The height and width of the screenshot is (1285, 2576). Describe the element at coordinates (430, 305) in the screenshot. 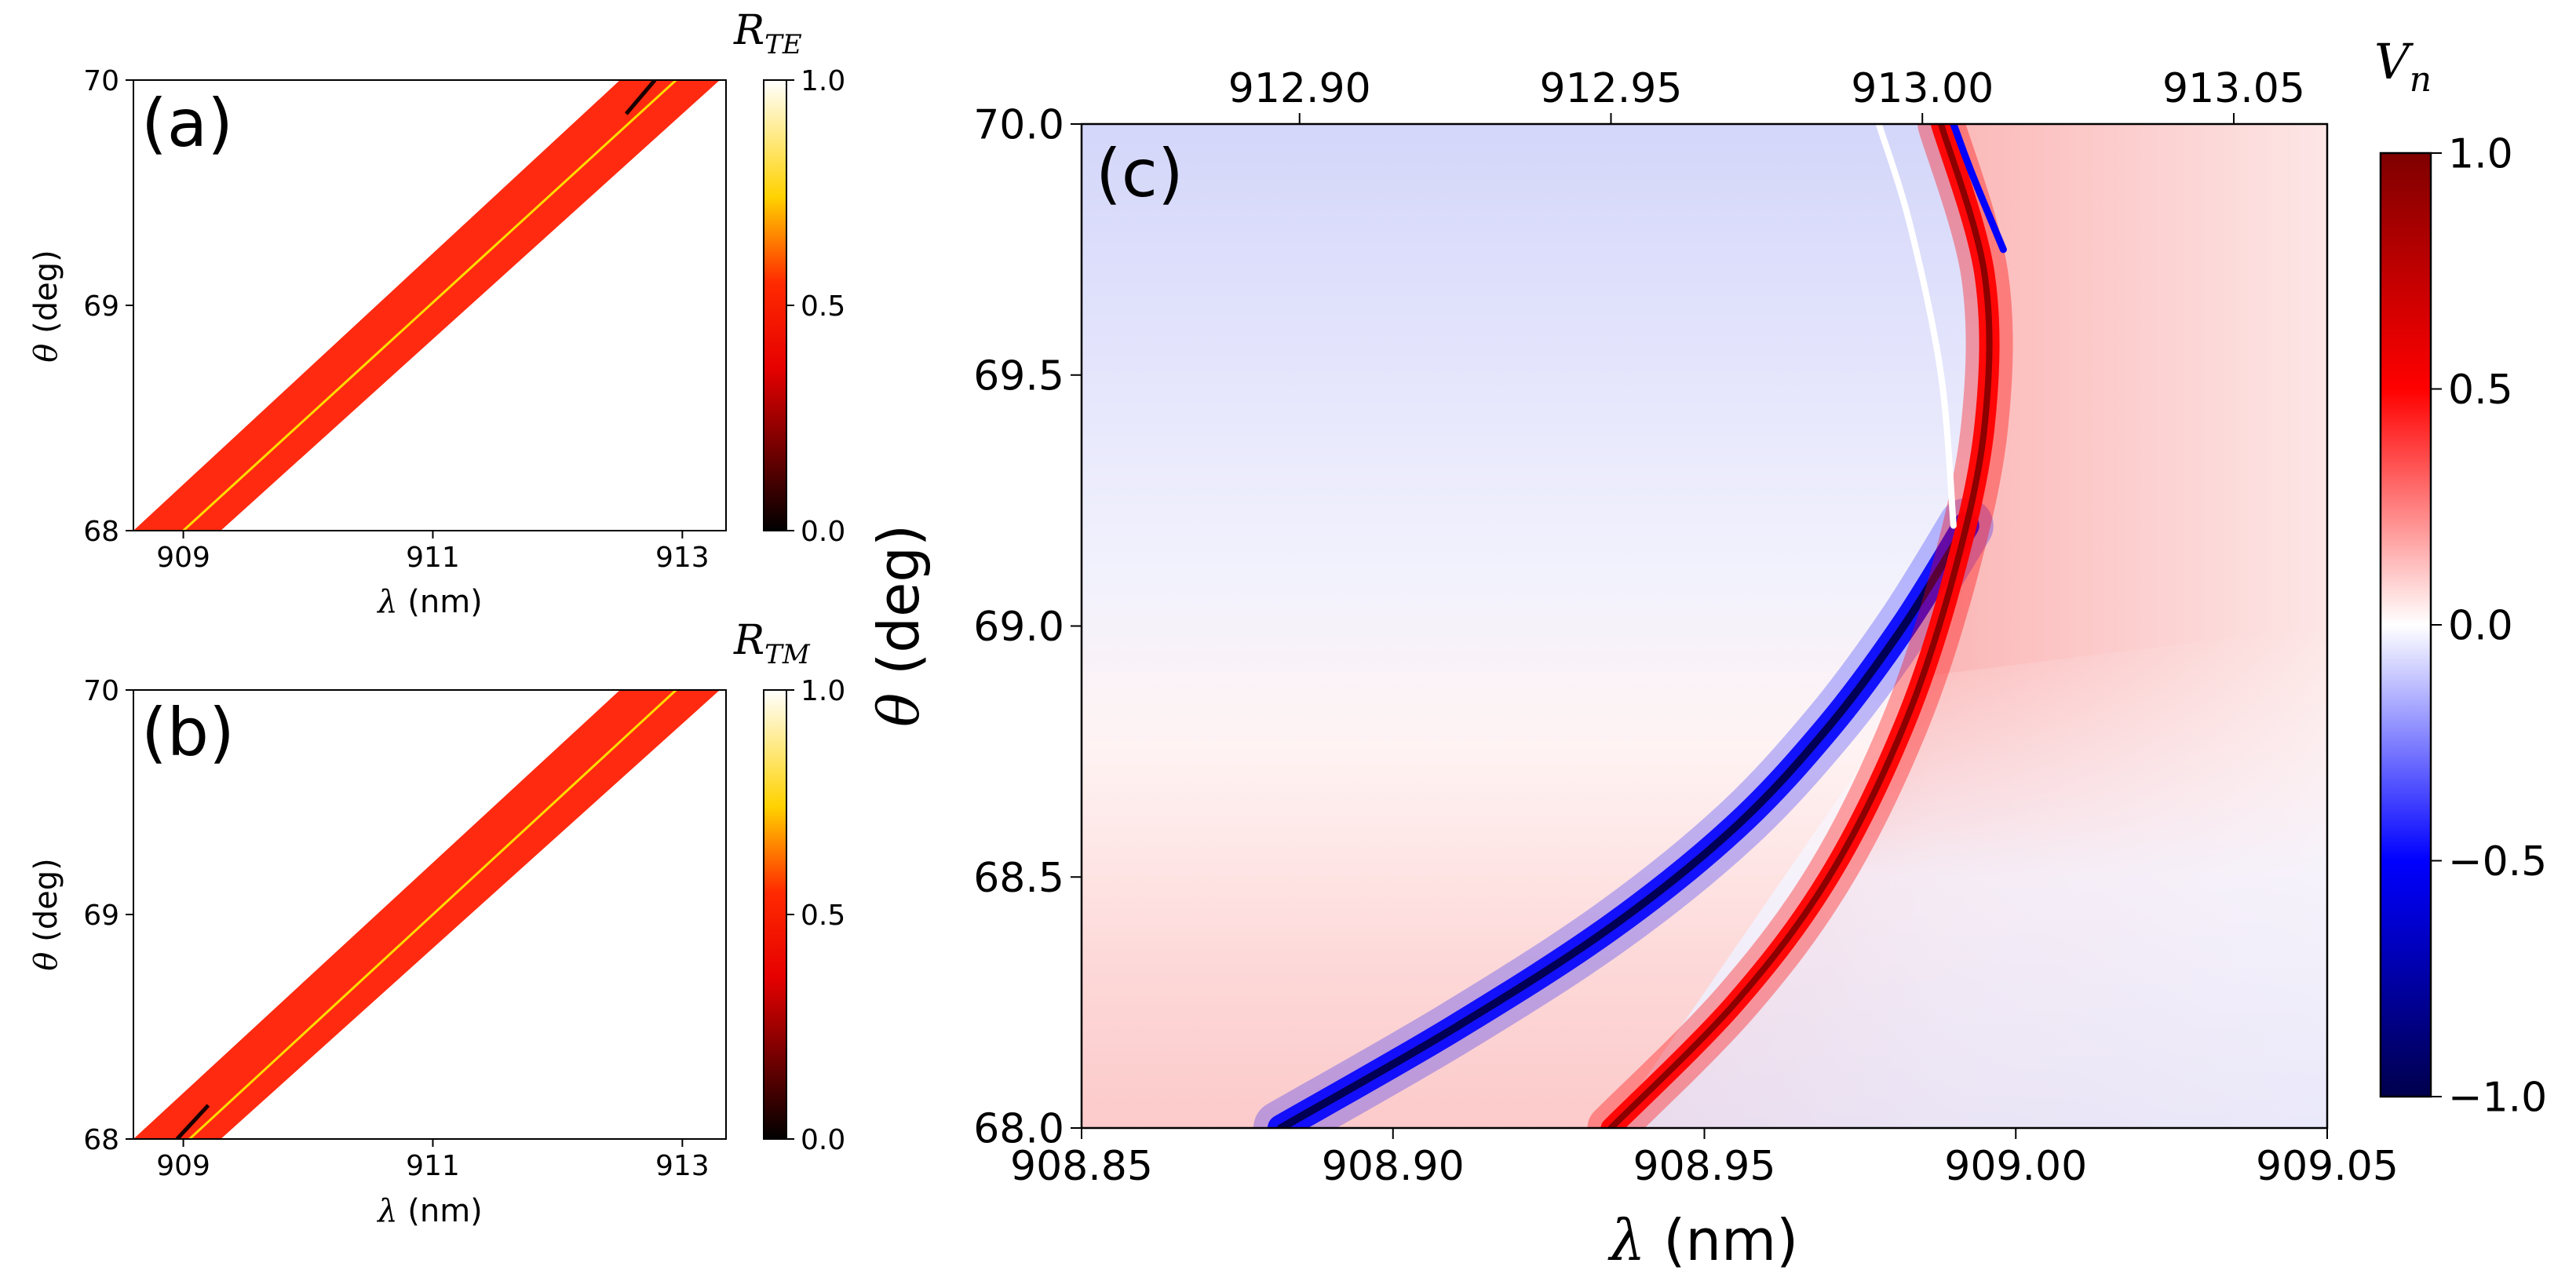

I see `a-bright-line` at that location.